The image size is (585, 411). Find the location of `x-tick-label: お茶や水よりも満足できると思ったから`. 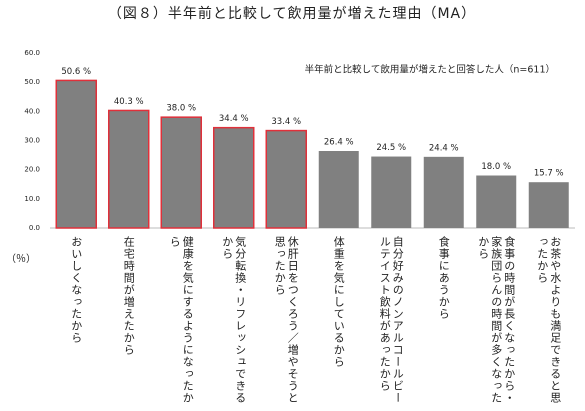

x-tick-label: お茶や水よりも満足できると思ったから is located at coordinates (548, 320).